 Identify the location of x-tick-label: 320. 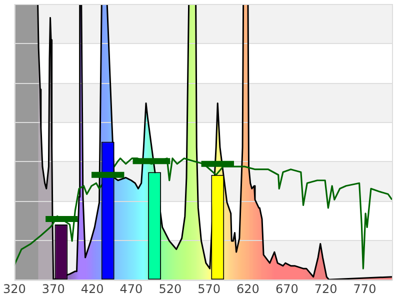
(14, 289).